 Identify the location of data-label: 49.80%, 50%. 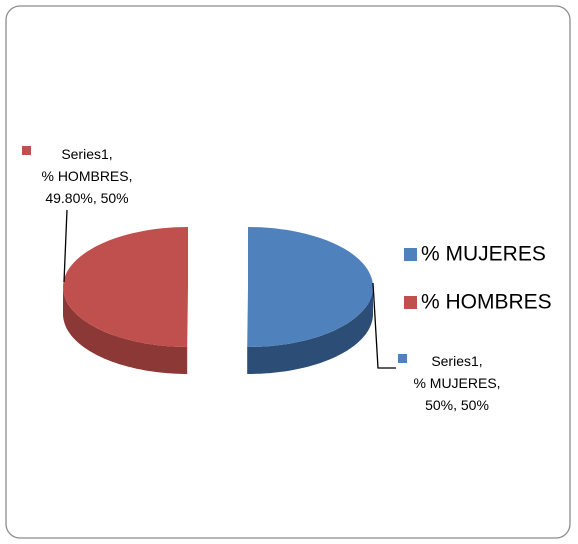
(86, 198).